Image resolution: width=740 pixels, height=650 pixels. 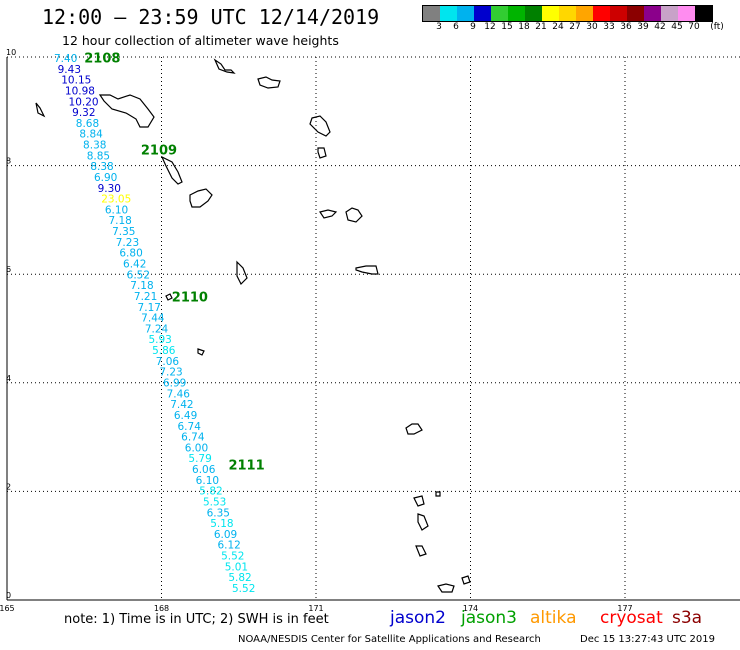 What do you see at coordinates (94, 146) in the screenshot?
I see `wave-height-value: 8.38` at bounding box center [94, 146].